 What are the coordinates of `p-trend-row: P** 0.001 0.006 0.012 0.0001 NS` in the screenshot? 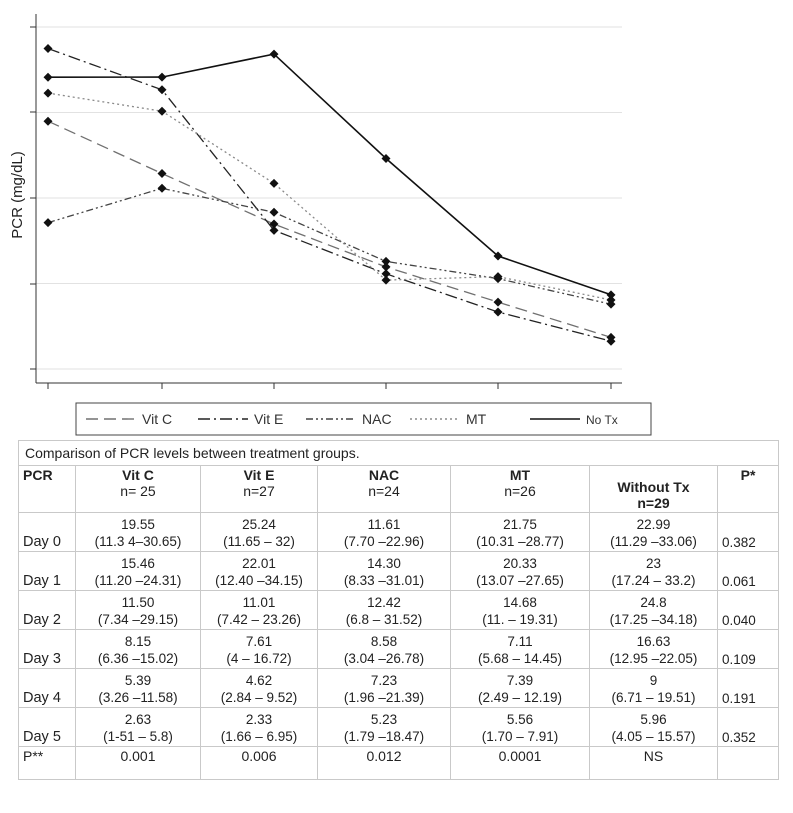 It's located at (399, 763).